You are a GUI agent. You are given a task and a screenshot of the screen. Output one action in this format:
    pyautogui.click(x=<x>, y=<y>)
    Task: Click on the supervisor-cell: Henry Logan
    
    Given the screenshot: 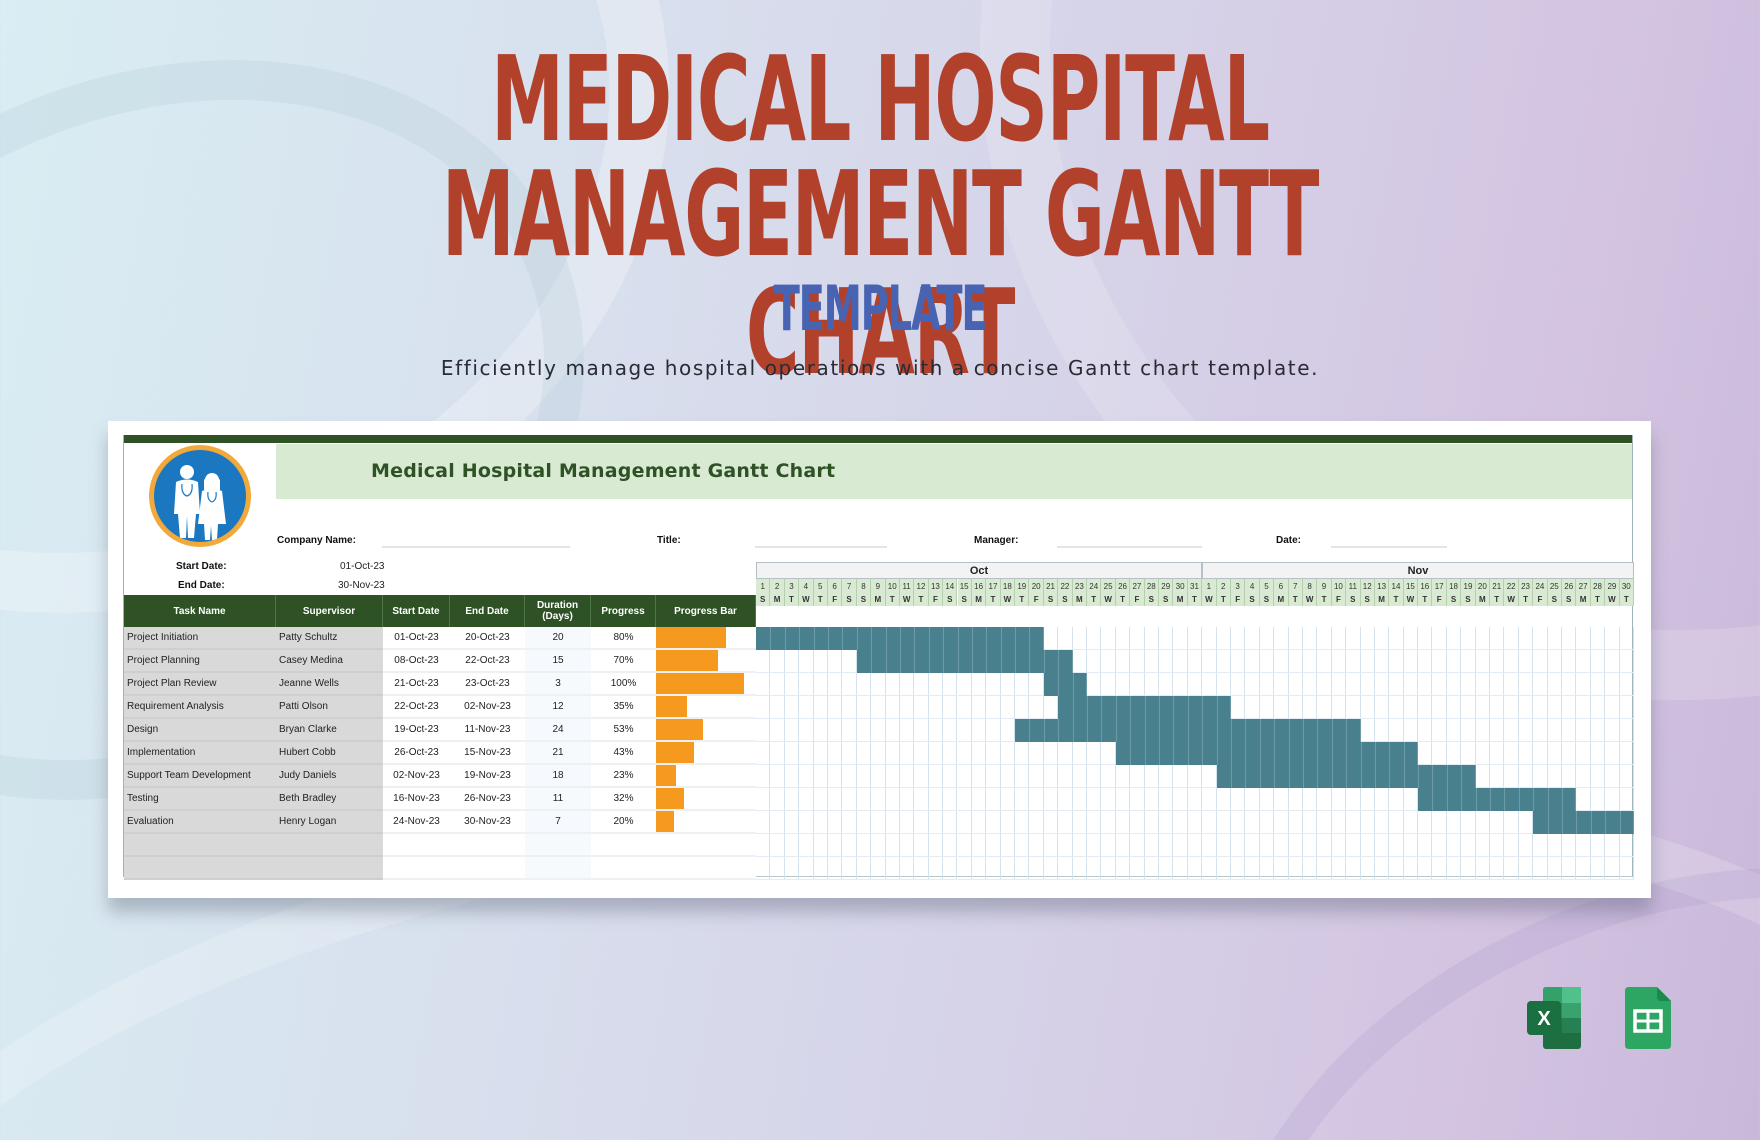 What is the action you would take?
    pyautogui.click(x=329, y=822)
    